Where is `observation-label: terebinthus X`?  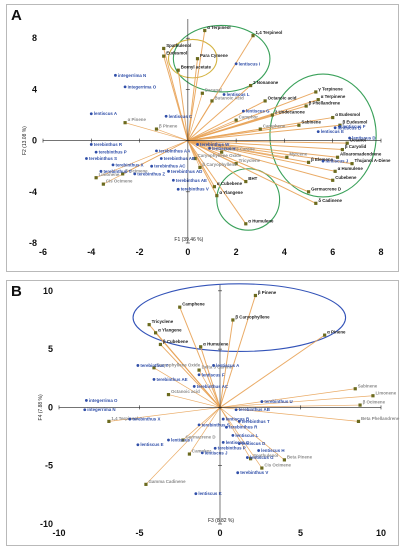
observation-label: terebinthus X is located at coordinates (130, 164).